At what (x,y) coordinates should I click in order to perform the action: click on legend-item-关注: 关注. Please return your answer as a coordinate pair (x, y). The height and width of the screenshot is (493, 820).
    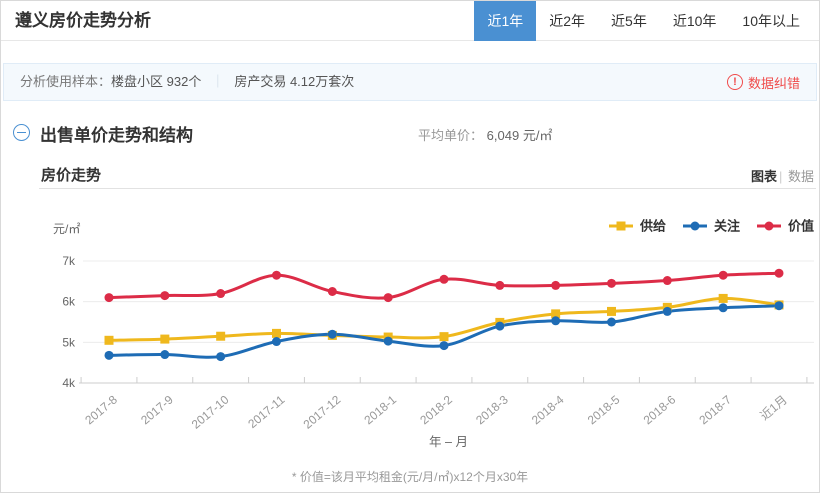
    Looking at the image, I should click on (711, 226).